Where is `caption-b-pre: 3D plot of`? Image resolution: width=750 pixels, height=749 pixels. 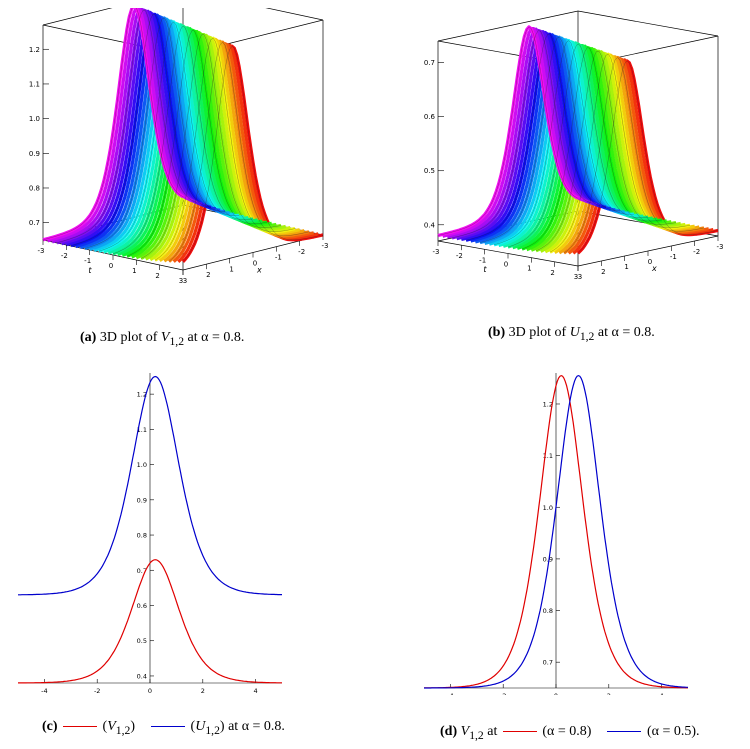 caption-b-pre: 3D plot of is located at coordinates (537, 332).